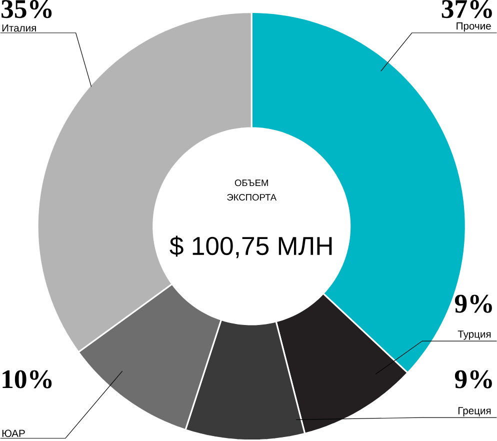 The image size is (497, 441). What do you see at coordinates (474, 411) in the screenshot?
I see `slice-label: Греция` at bounding box center [474, 411].